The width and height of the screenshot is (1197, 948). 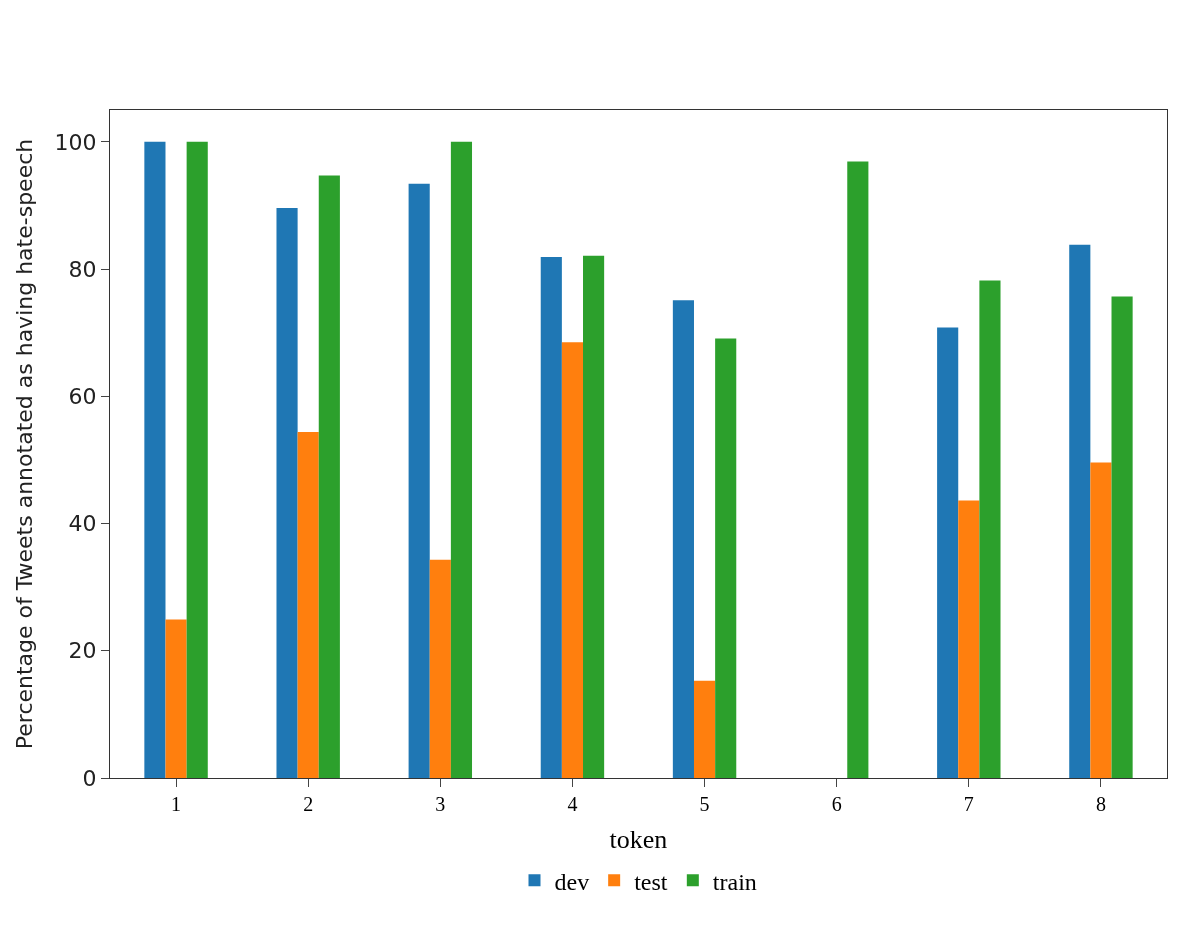 What do you see at coordinates (440, 804) in the screenshot?
I see `x-tick-label: 3` at bounding box center [440, 804].